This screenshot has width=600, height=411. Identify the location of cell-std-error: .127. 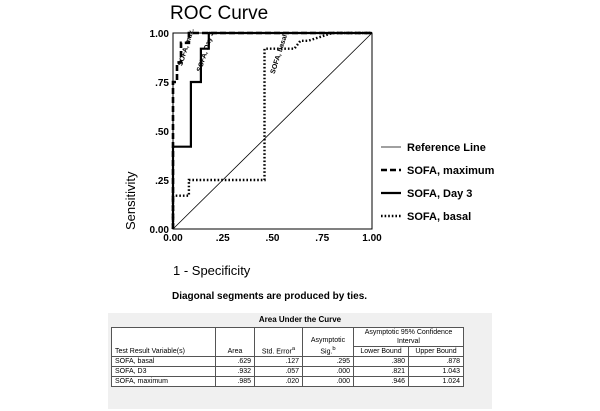
(278, 361).